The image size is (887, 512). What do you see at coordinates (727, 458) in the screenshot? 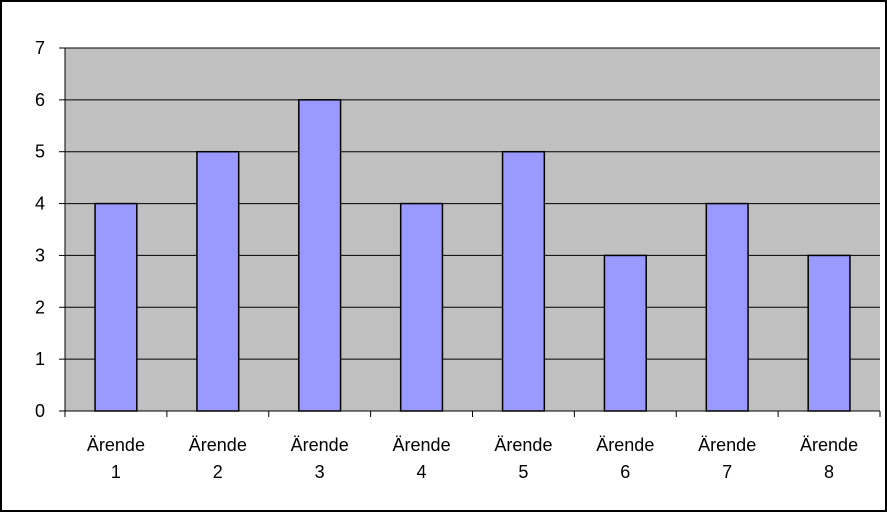
I see `x-tick-label: Ärende 7` at bounding box center [727, 458].